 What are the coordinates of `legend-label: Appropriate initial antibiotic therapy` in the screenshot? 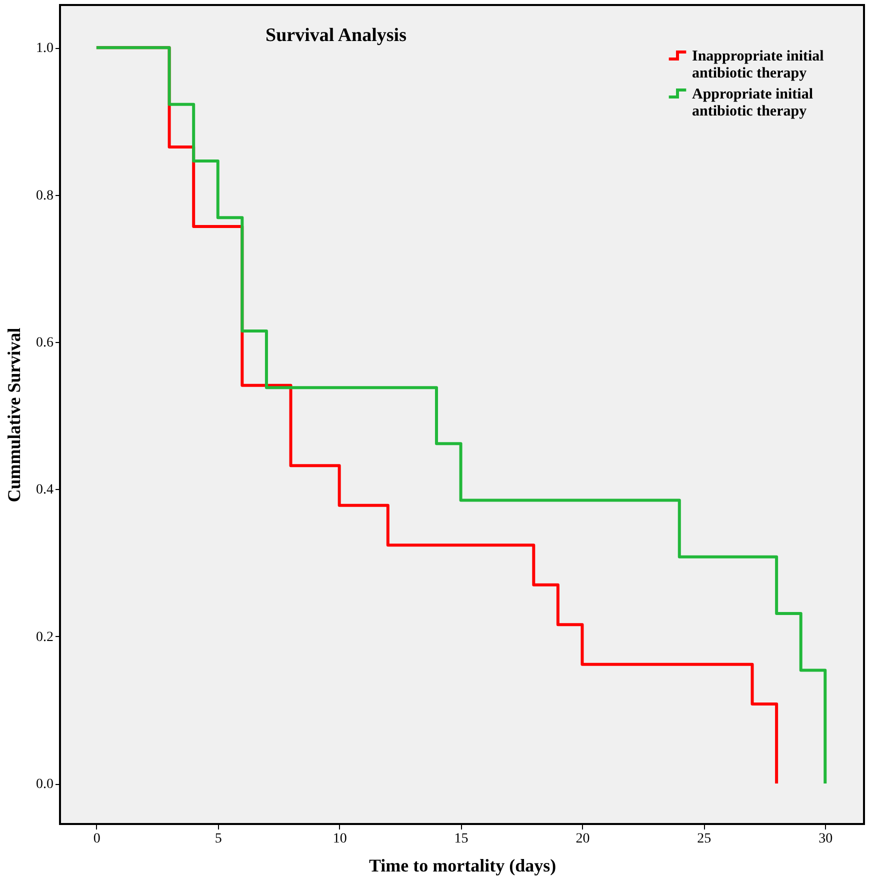 It's located at (752, 103).